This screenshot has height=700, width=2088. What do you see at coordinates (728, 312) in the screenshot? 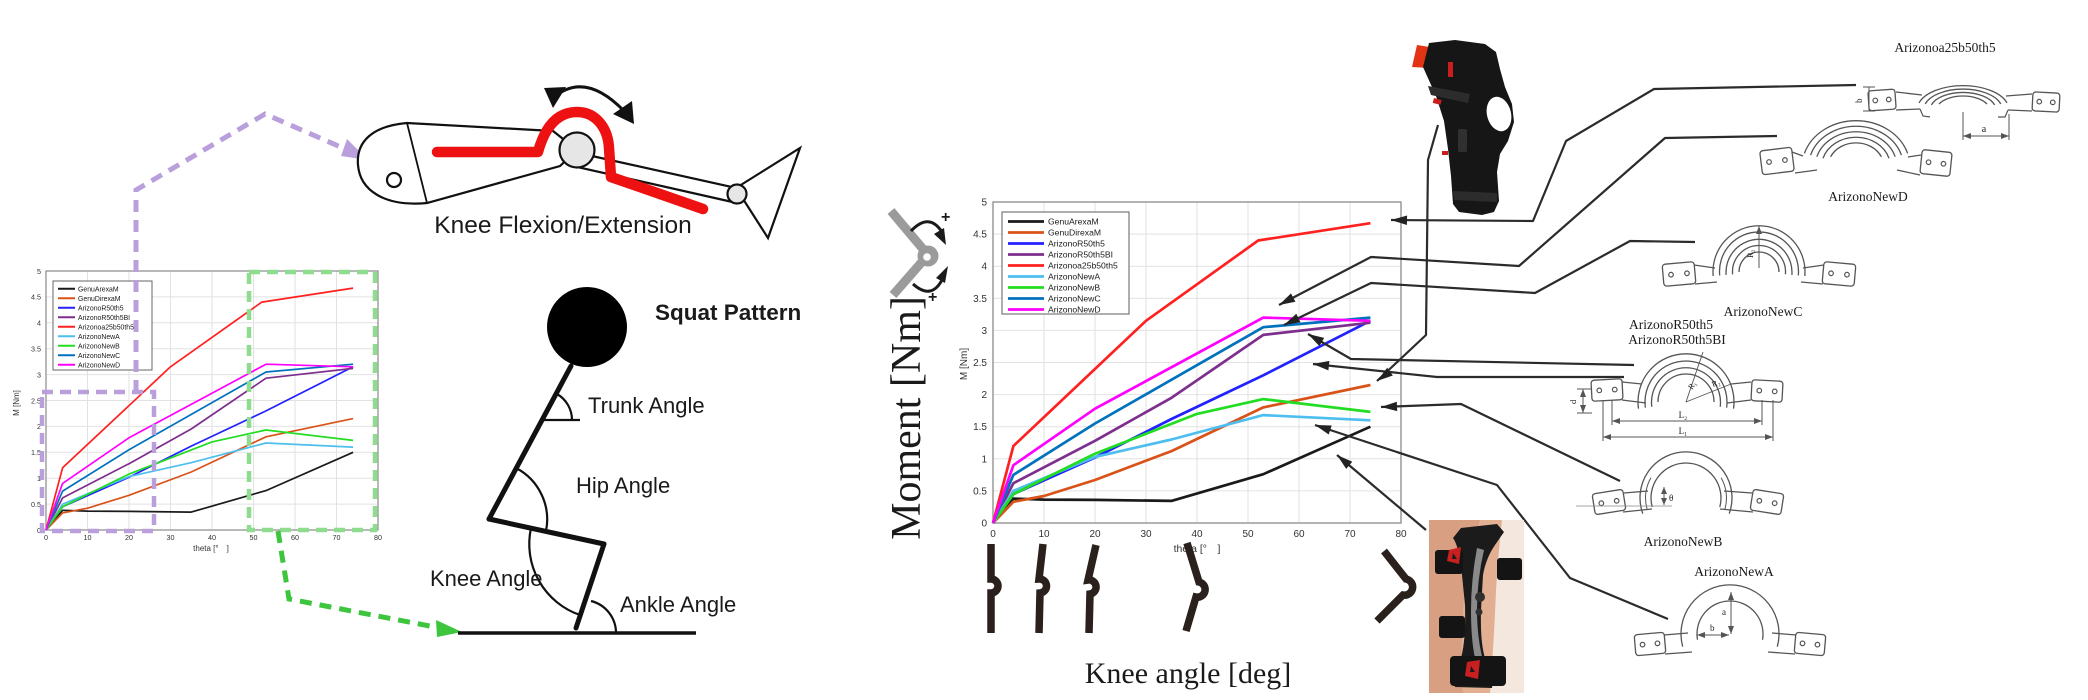
I see `svg-text: Squat Pattern` at bounding box center [728, 312].